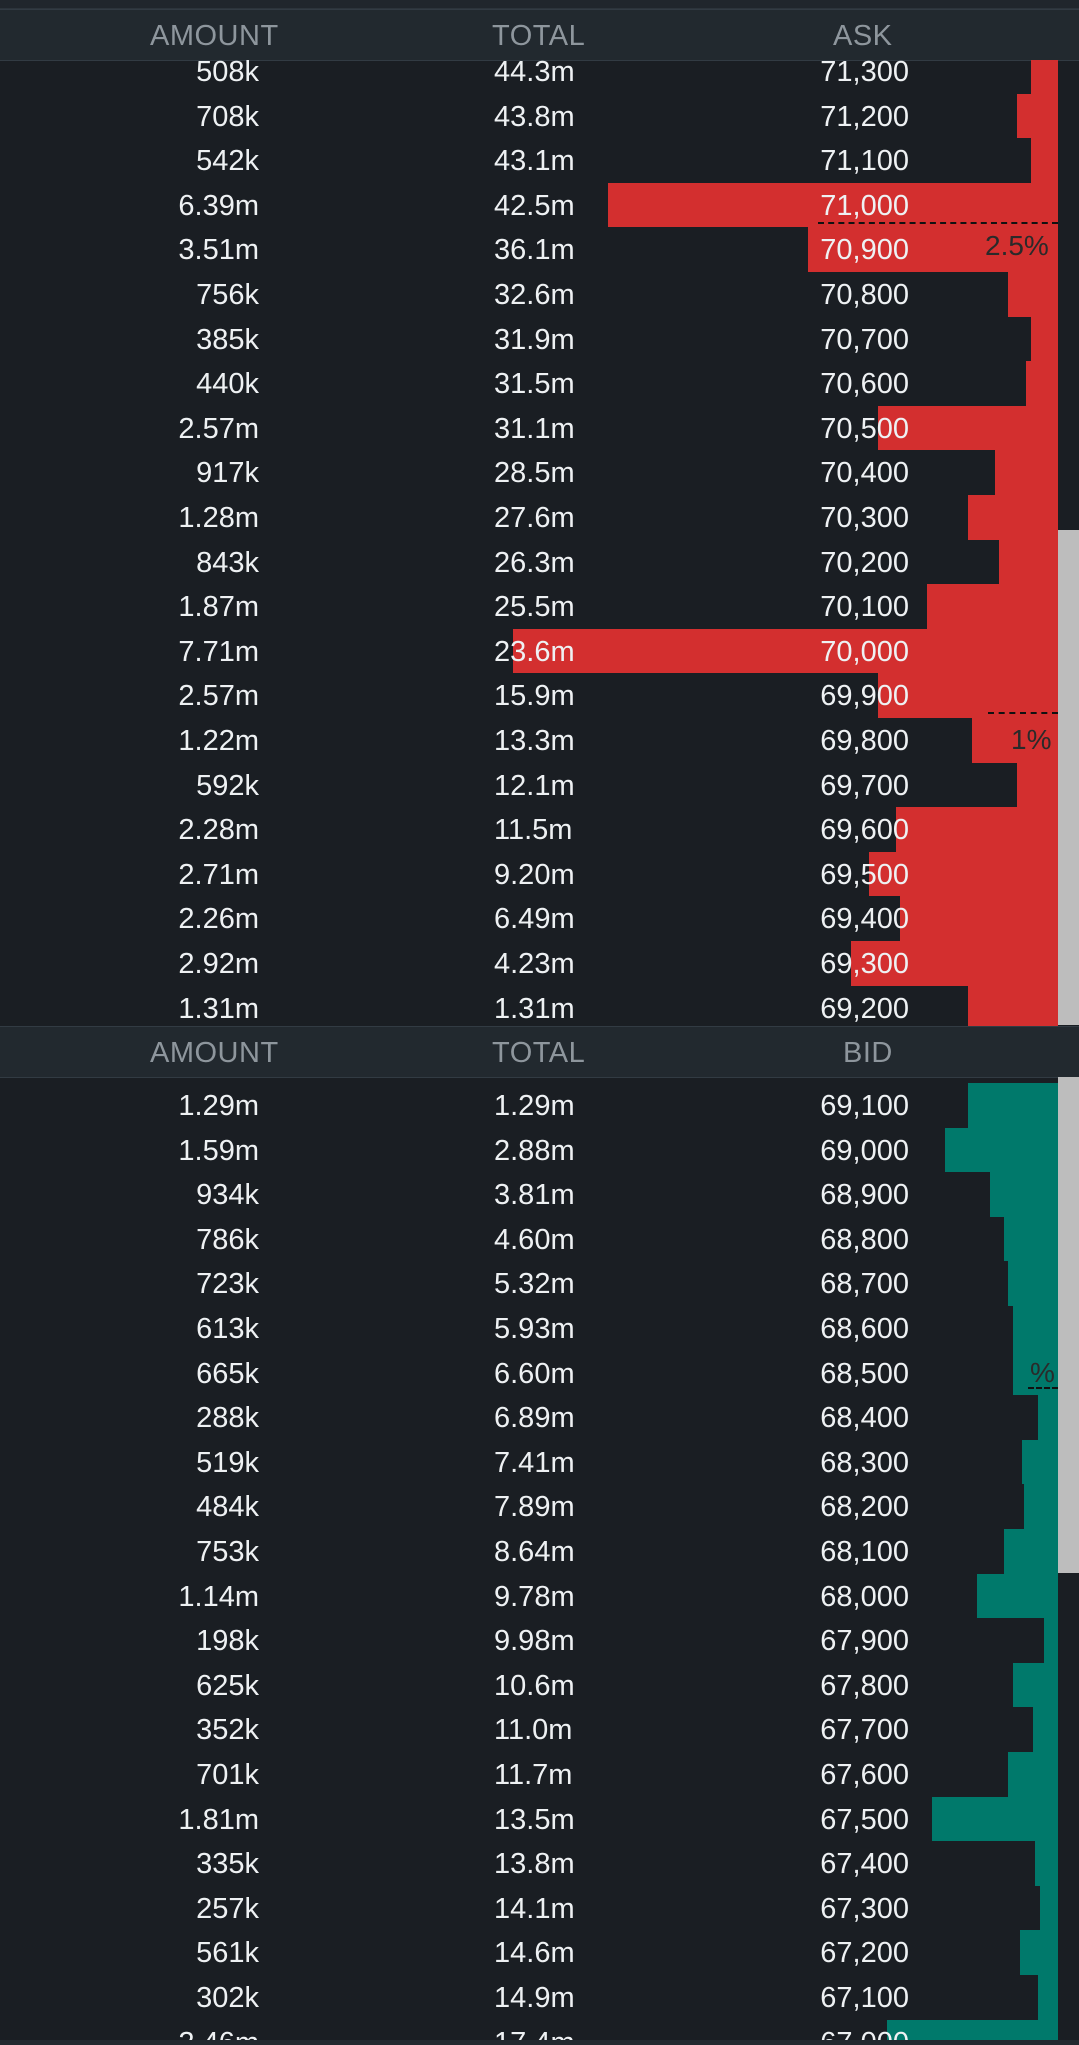  Describe the element at coordinates (539, 1506) in the screenshot. I see `bid-row: 484k 7.89m 68,200` at that location.